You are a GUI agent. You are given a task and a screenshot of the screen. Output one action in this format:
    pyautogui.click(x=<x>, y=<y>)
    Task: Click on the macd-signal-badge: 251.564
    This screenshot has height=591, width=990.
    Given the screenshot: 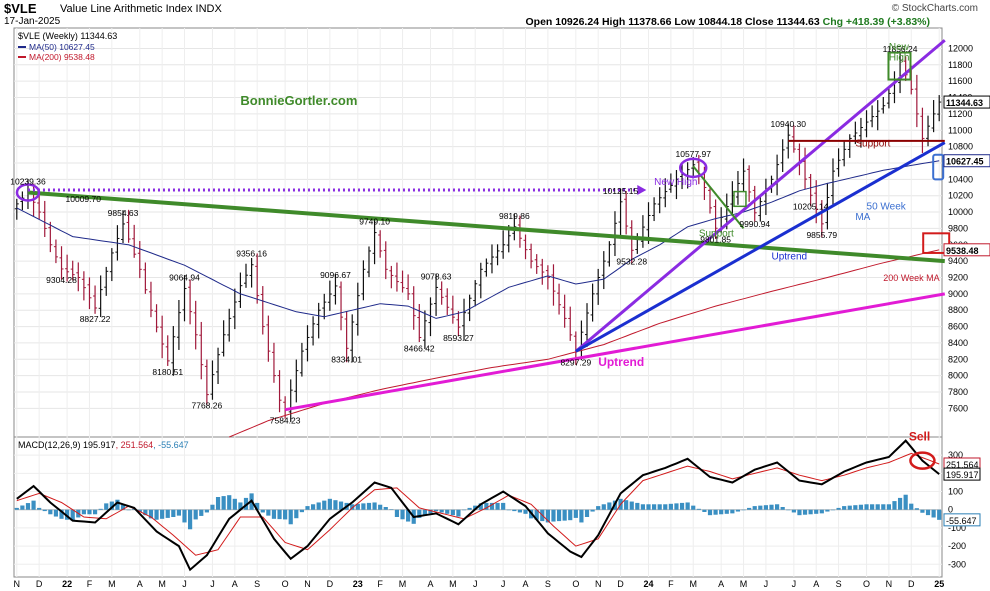 What is the action you would take?
    pyautogui.click(x=962, y=465)
    